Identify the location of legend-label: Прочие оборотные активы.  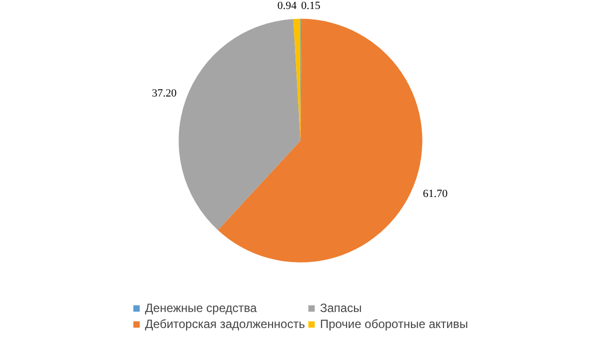
(394, 324).